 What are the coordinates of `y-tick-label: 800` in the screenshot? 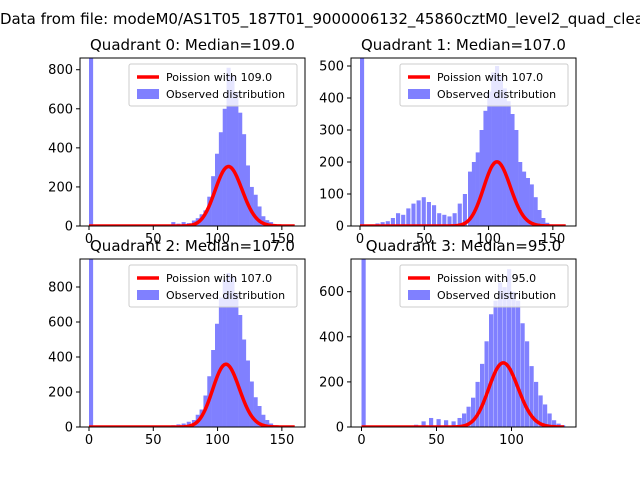 It's located at (60, 288).